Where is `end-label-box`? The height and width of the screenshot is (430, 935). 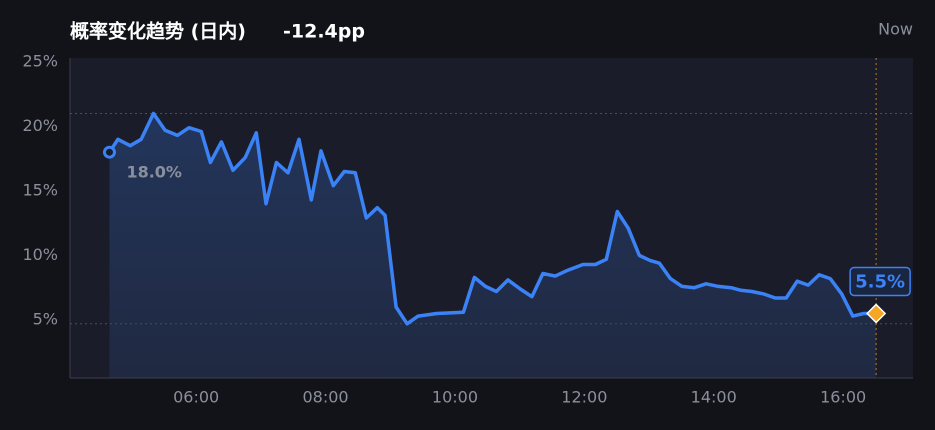 end-label-box is located at coordinates (880, 281).